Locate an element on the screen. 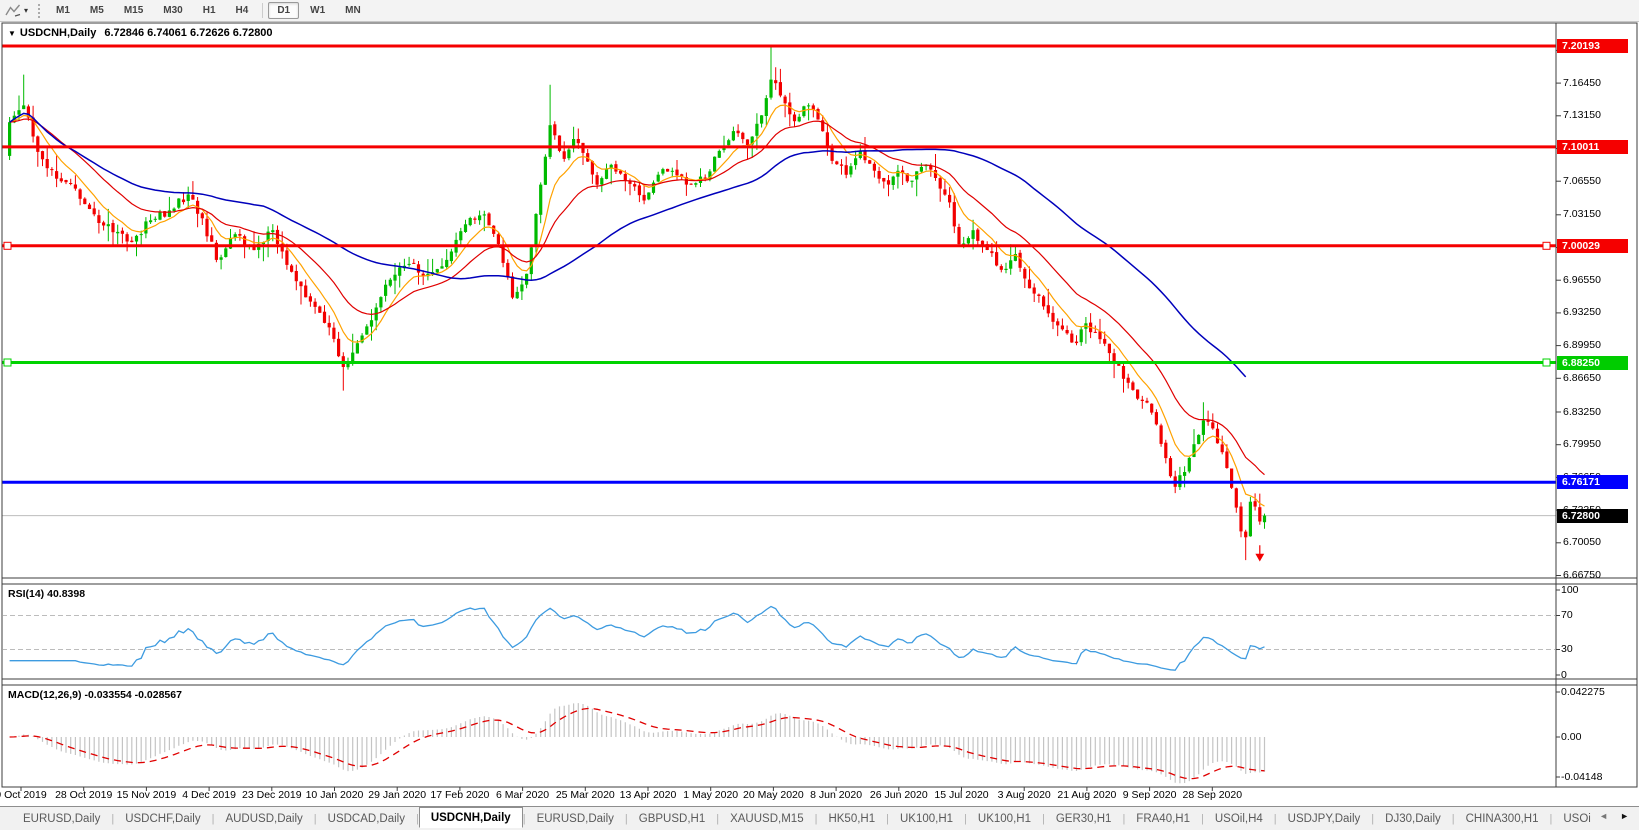  date-axis-label: 13 Apr 2020 is located at coordinates (648, 795).